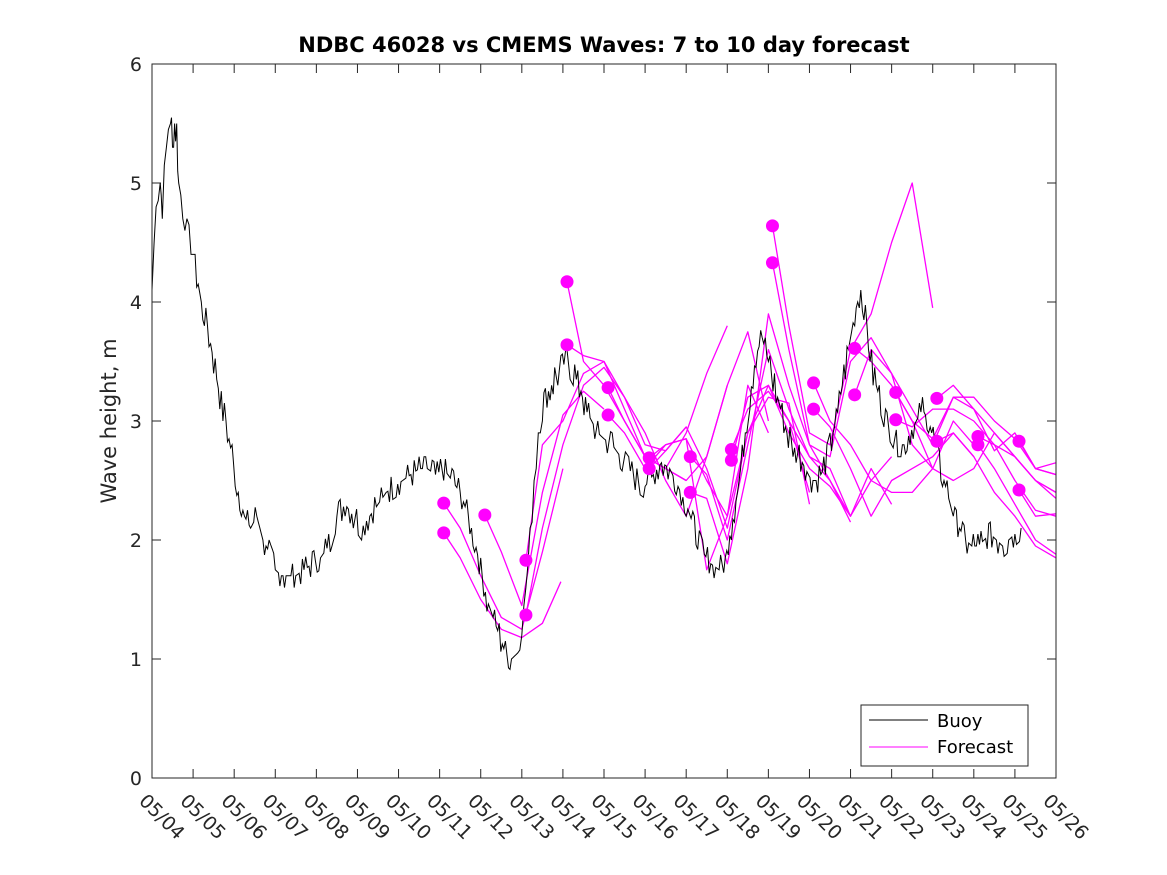 The image size is (1167, 875). What do you see at coordinates (136, 65) in the screenshot?
I see `y-tick-label: 6` at bounding box center [136, 65].